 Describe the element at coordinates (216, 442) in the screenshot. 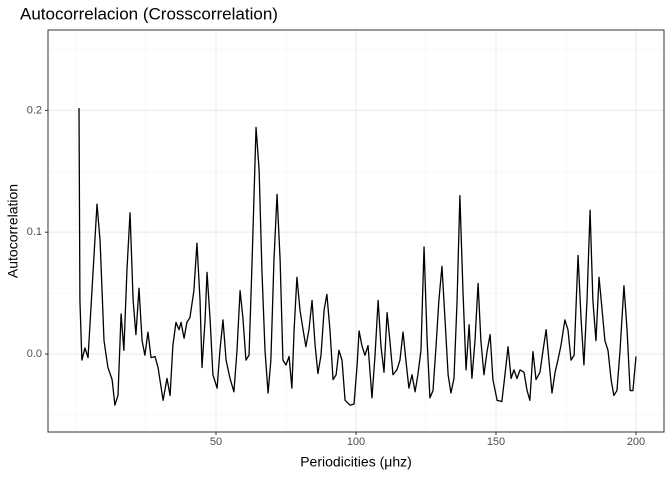

I see `x-tick-label: 50` at that location.